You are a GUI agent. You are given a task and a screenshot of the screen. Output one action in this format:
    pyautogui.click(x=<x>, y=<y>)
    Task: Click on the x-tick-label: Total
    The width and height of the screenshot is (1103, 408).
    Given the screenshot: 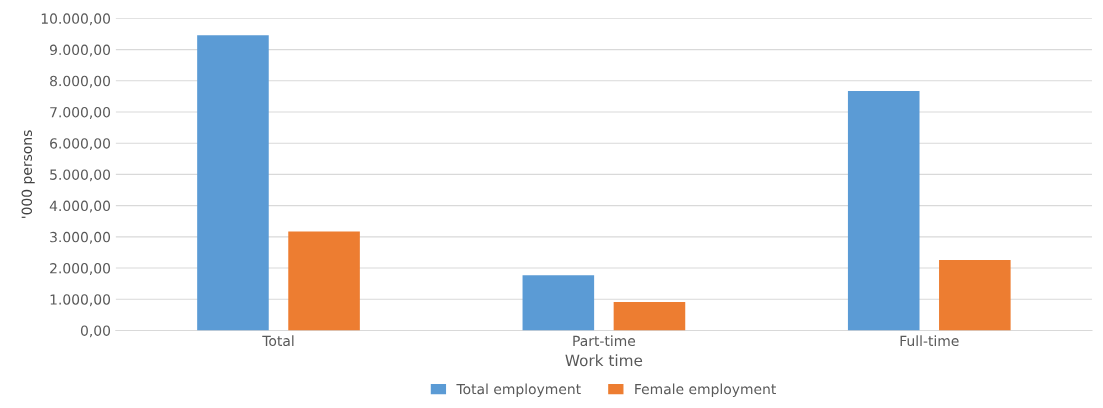 What is the action you would take?
    pyautogui.click(x=278, y=341)
    